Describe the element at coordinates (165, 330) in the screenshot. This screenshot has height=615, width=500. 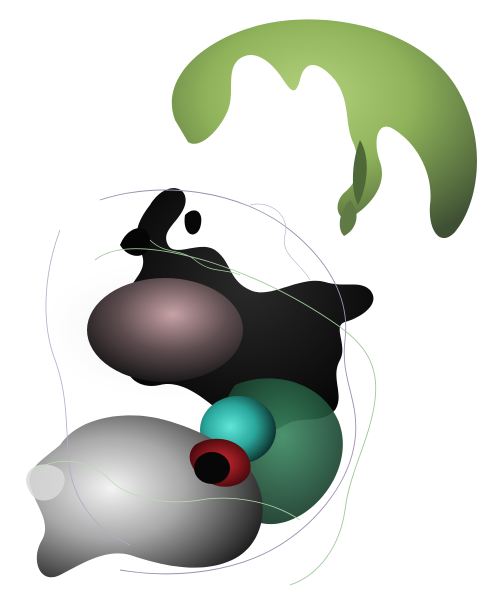
I see `pink-smoke-orb` at that location.